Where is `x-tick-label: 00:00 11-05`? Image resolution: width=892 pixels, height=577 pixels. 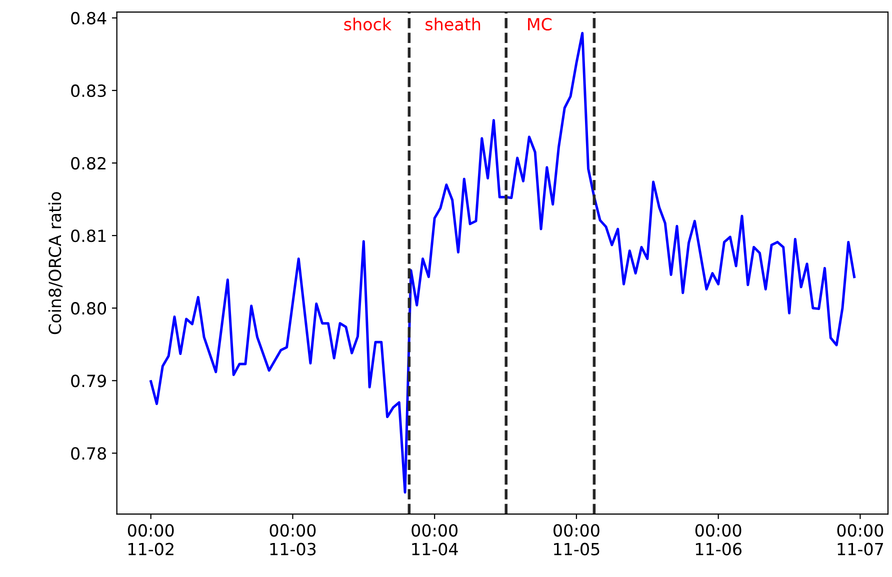
x-tick-label: 00:00 11-05 is located at coordinates (577, 540).